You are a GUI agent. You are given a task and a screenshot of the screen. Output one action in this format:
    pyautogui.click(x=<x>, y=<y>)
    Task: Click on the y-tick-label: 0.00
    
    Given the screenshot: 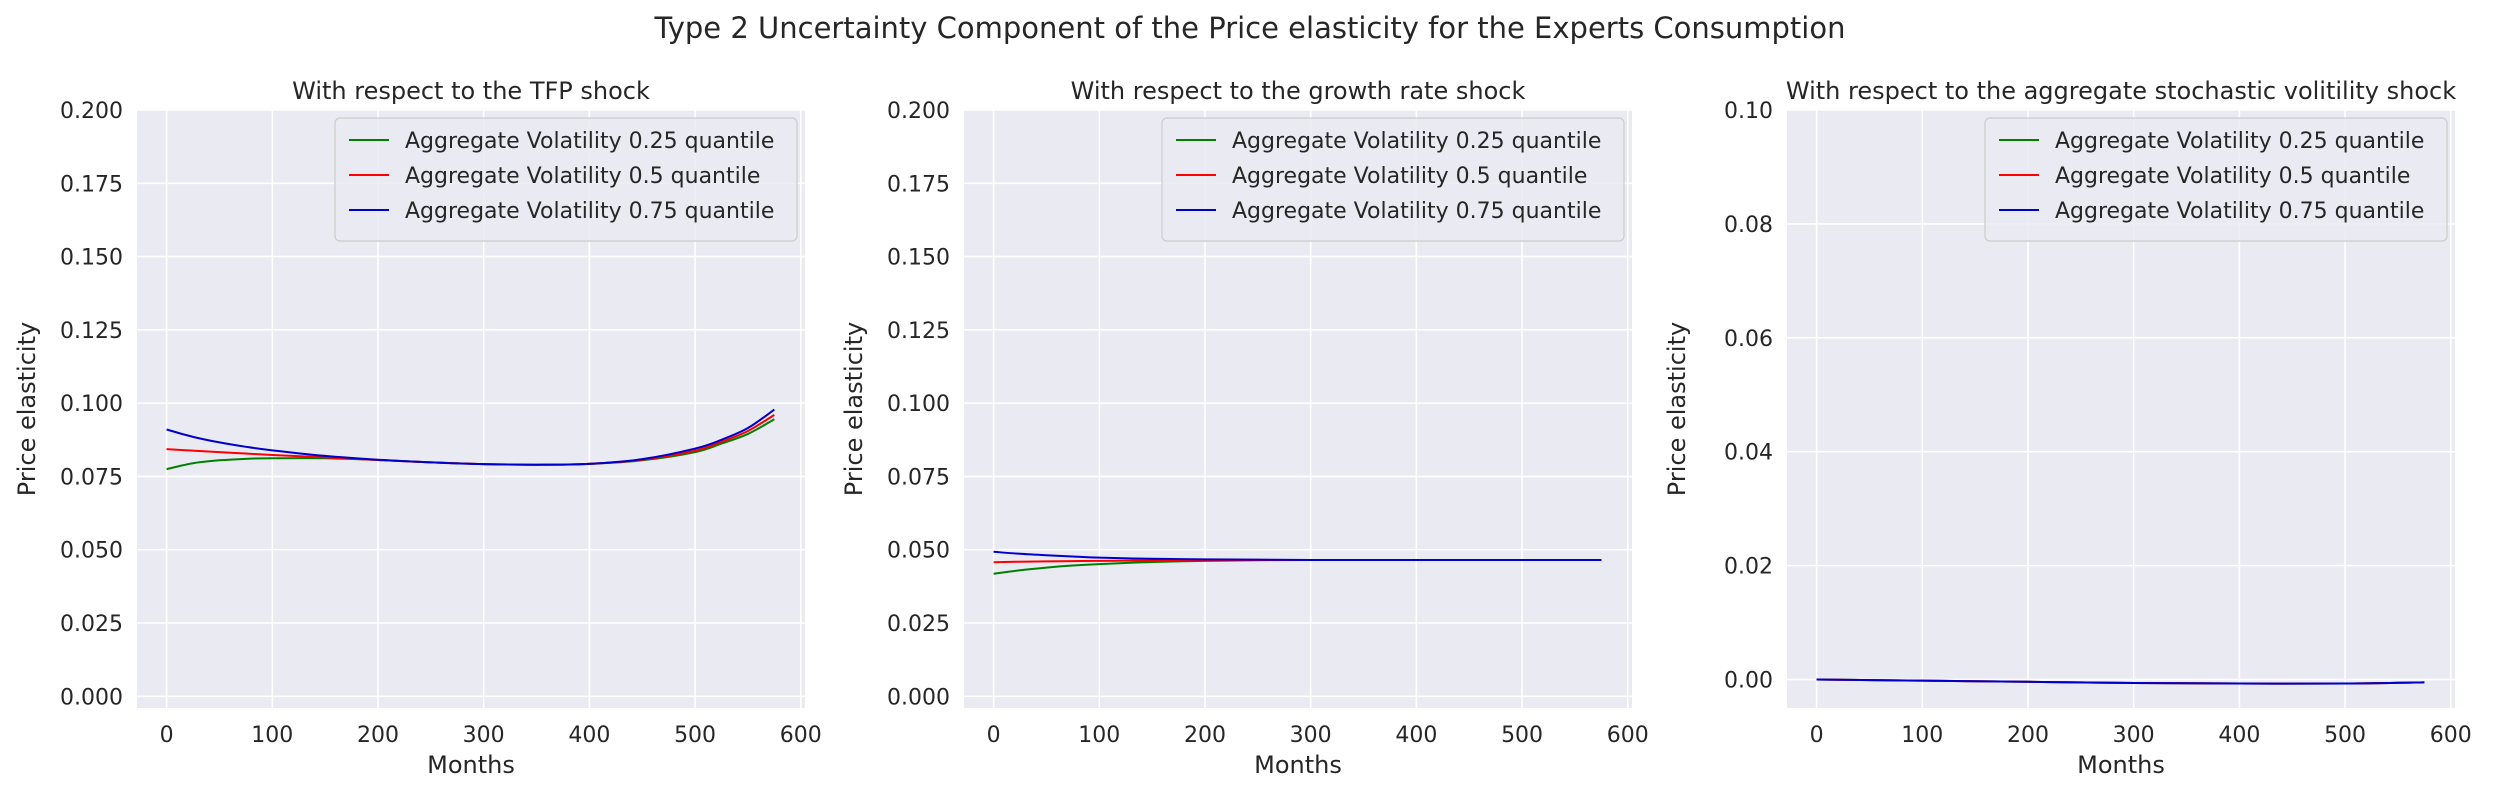 What is the action you would take?
    pyautogui.click(x=1748, y=681)
    